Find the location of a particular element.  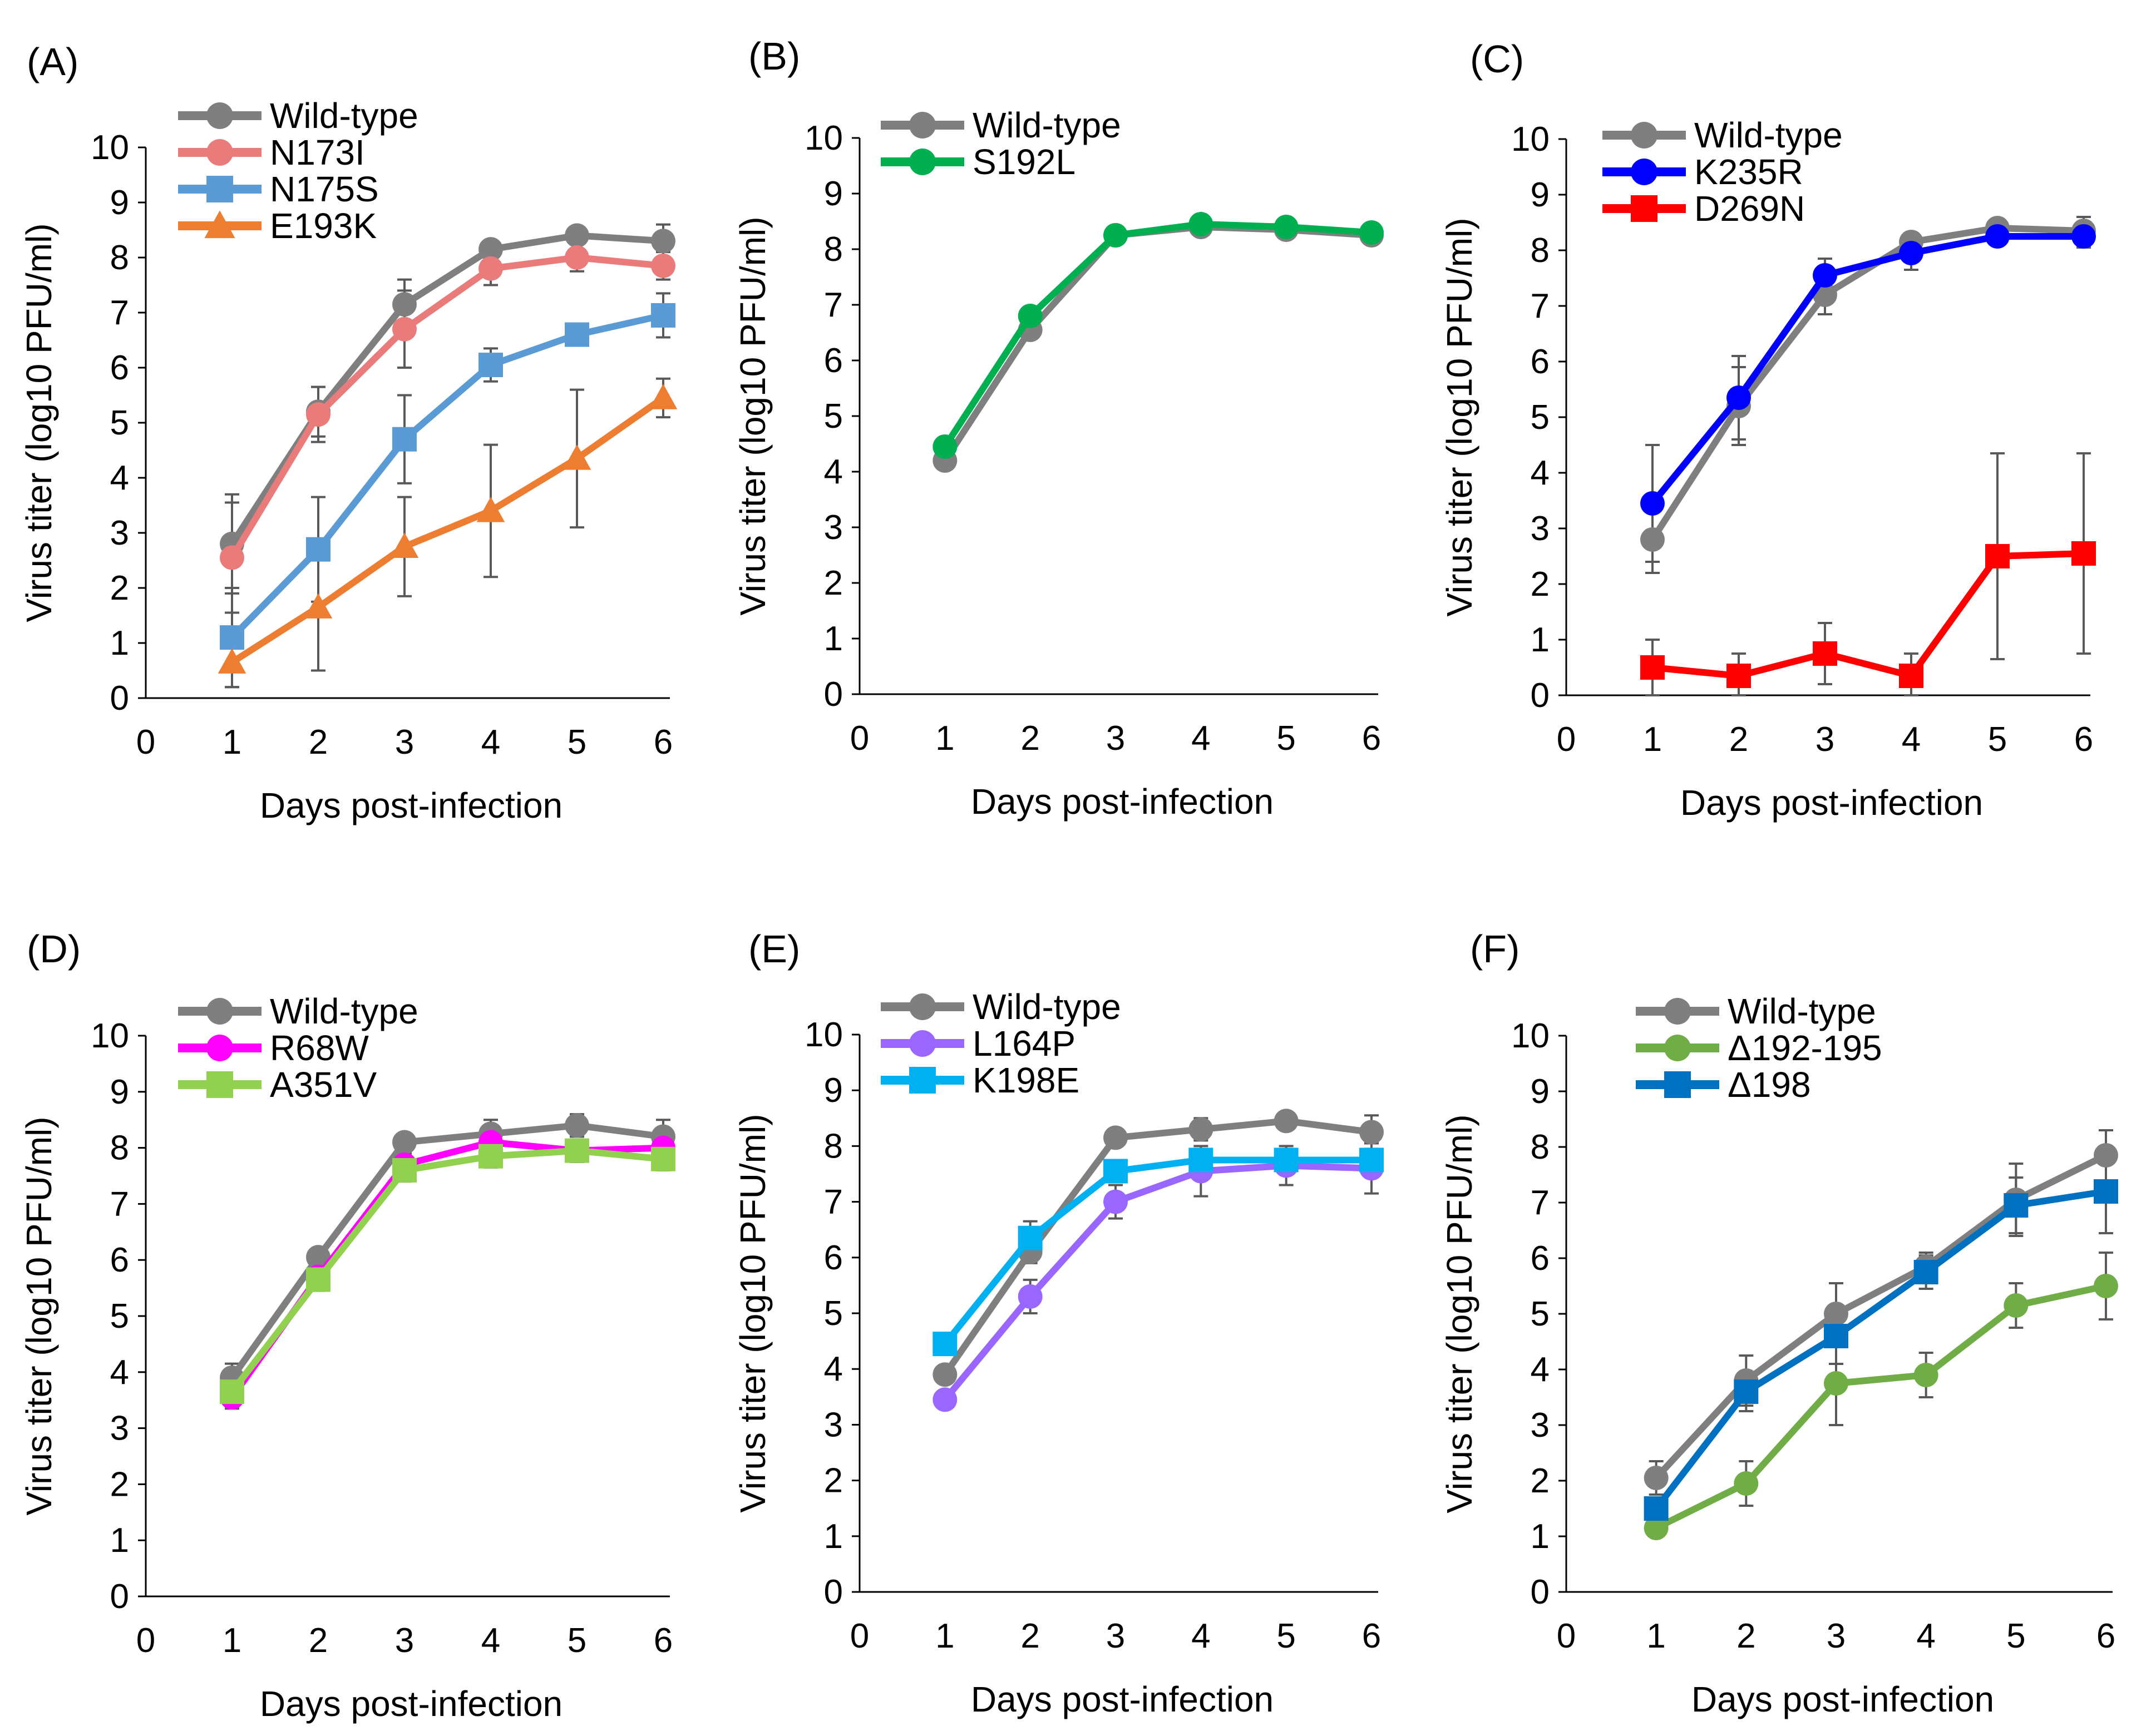

panel-label: (B) is located at coordinates (774, 56).